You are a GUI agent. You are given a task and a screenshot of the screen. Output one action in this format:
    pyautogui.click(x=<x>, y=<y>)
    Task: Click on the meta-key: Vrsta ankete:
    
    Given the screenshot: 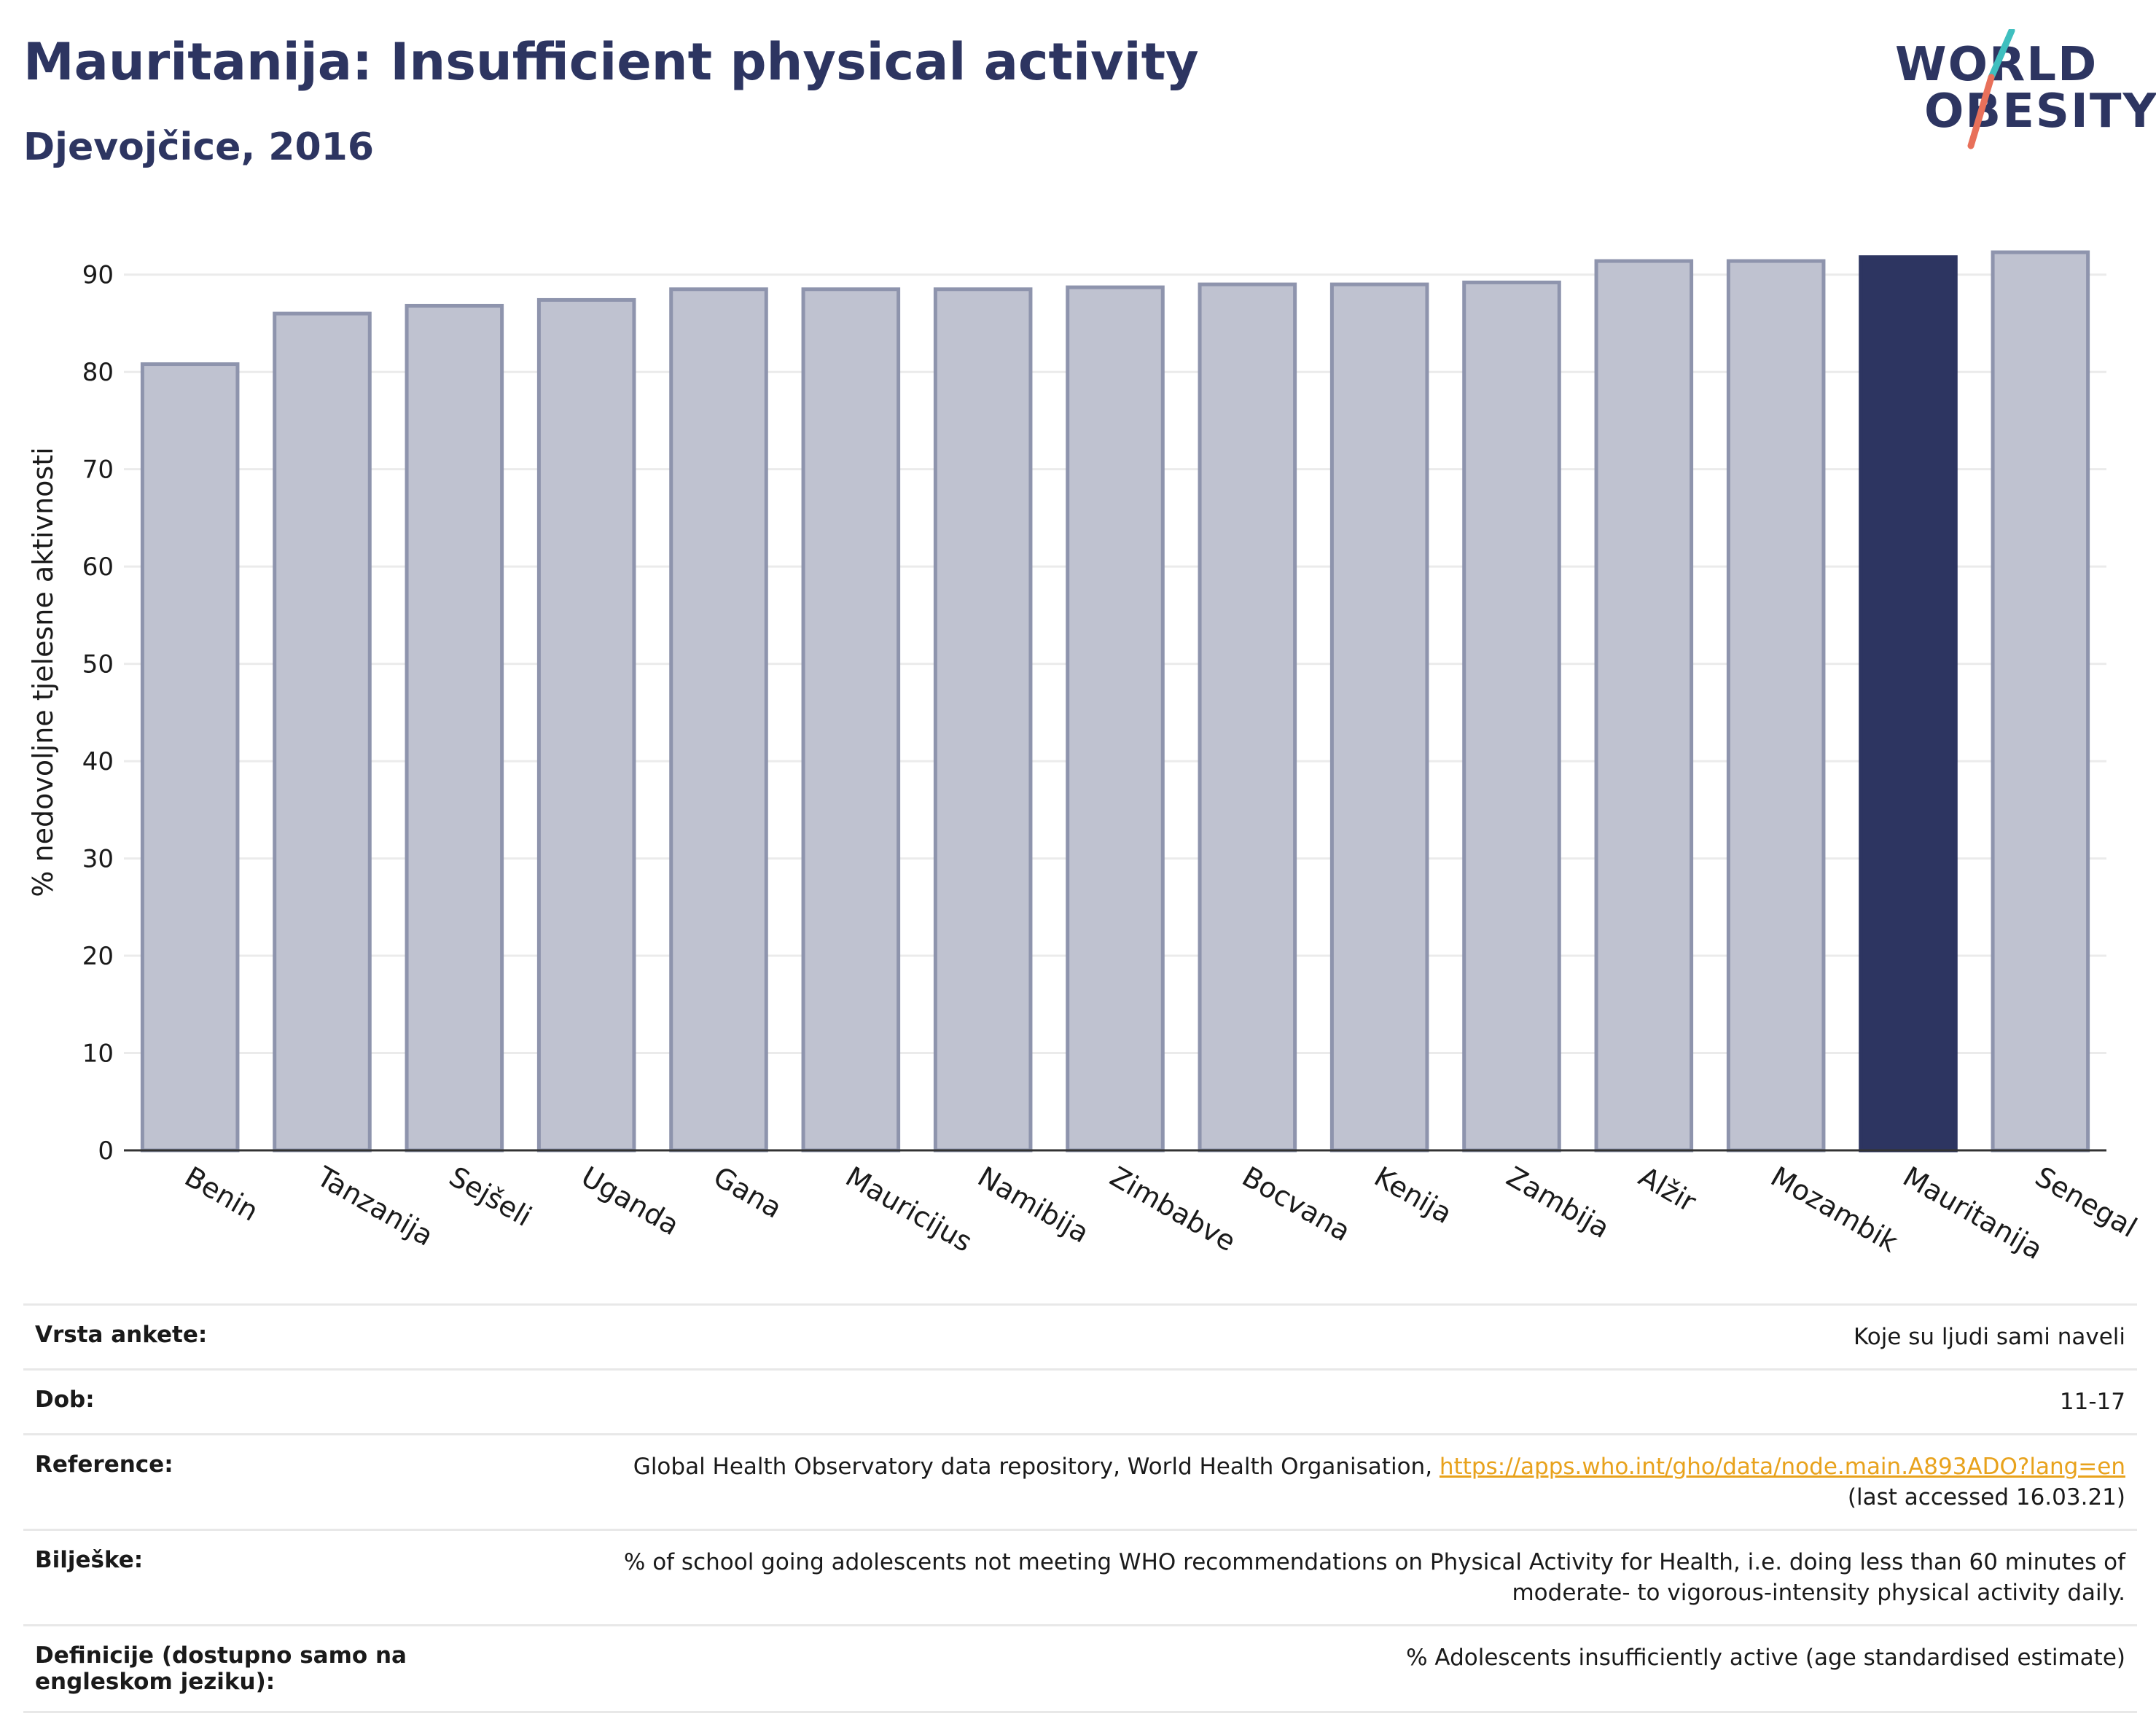 What is the action you would take?
    pyautogui.click(x=290, y=1336)
    